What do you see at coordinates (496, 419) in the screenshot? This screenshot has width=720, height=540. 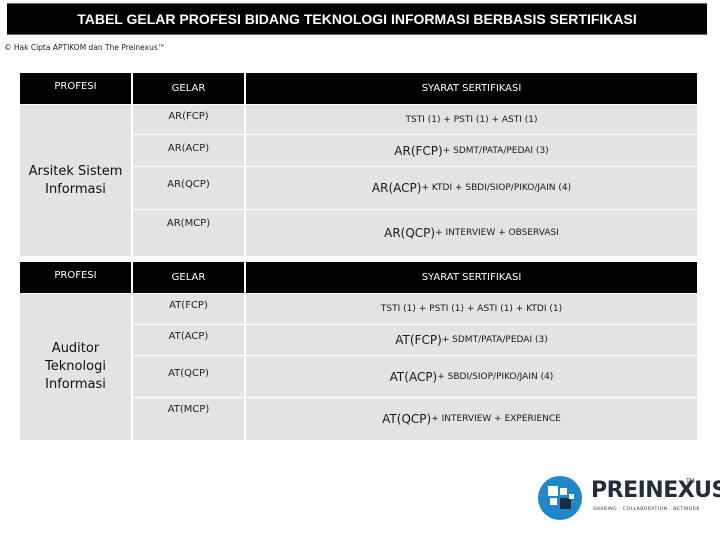 I see `syarat-text: + INTERVIEW + EXPERIENCE` at bounding box center [496, 419].